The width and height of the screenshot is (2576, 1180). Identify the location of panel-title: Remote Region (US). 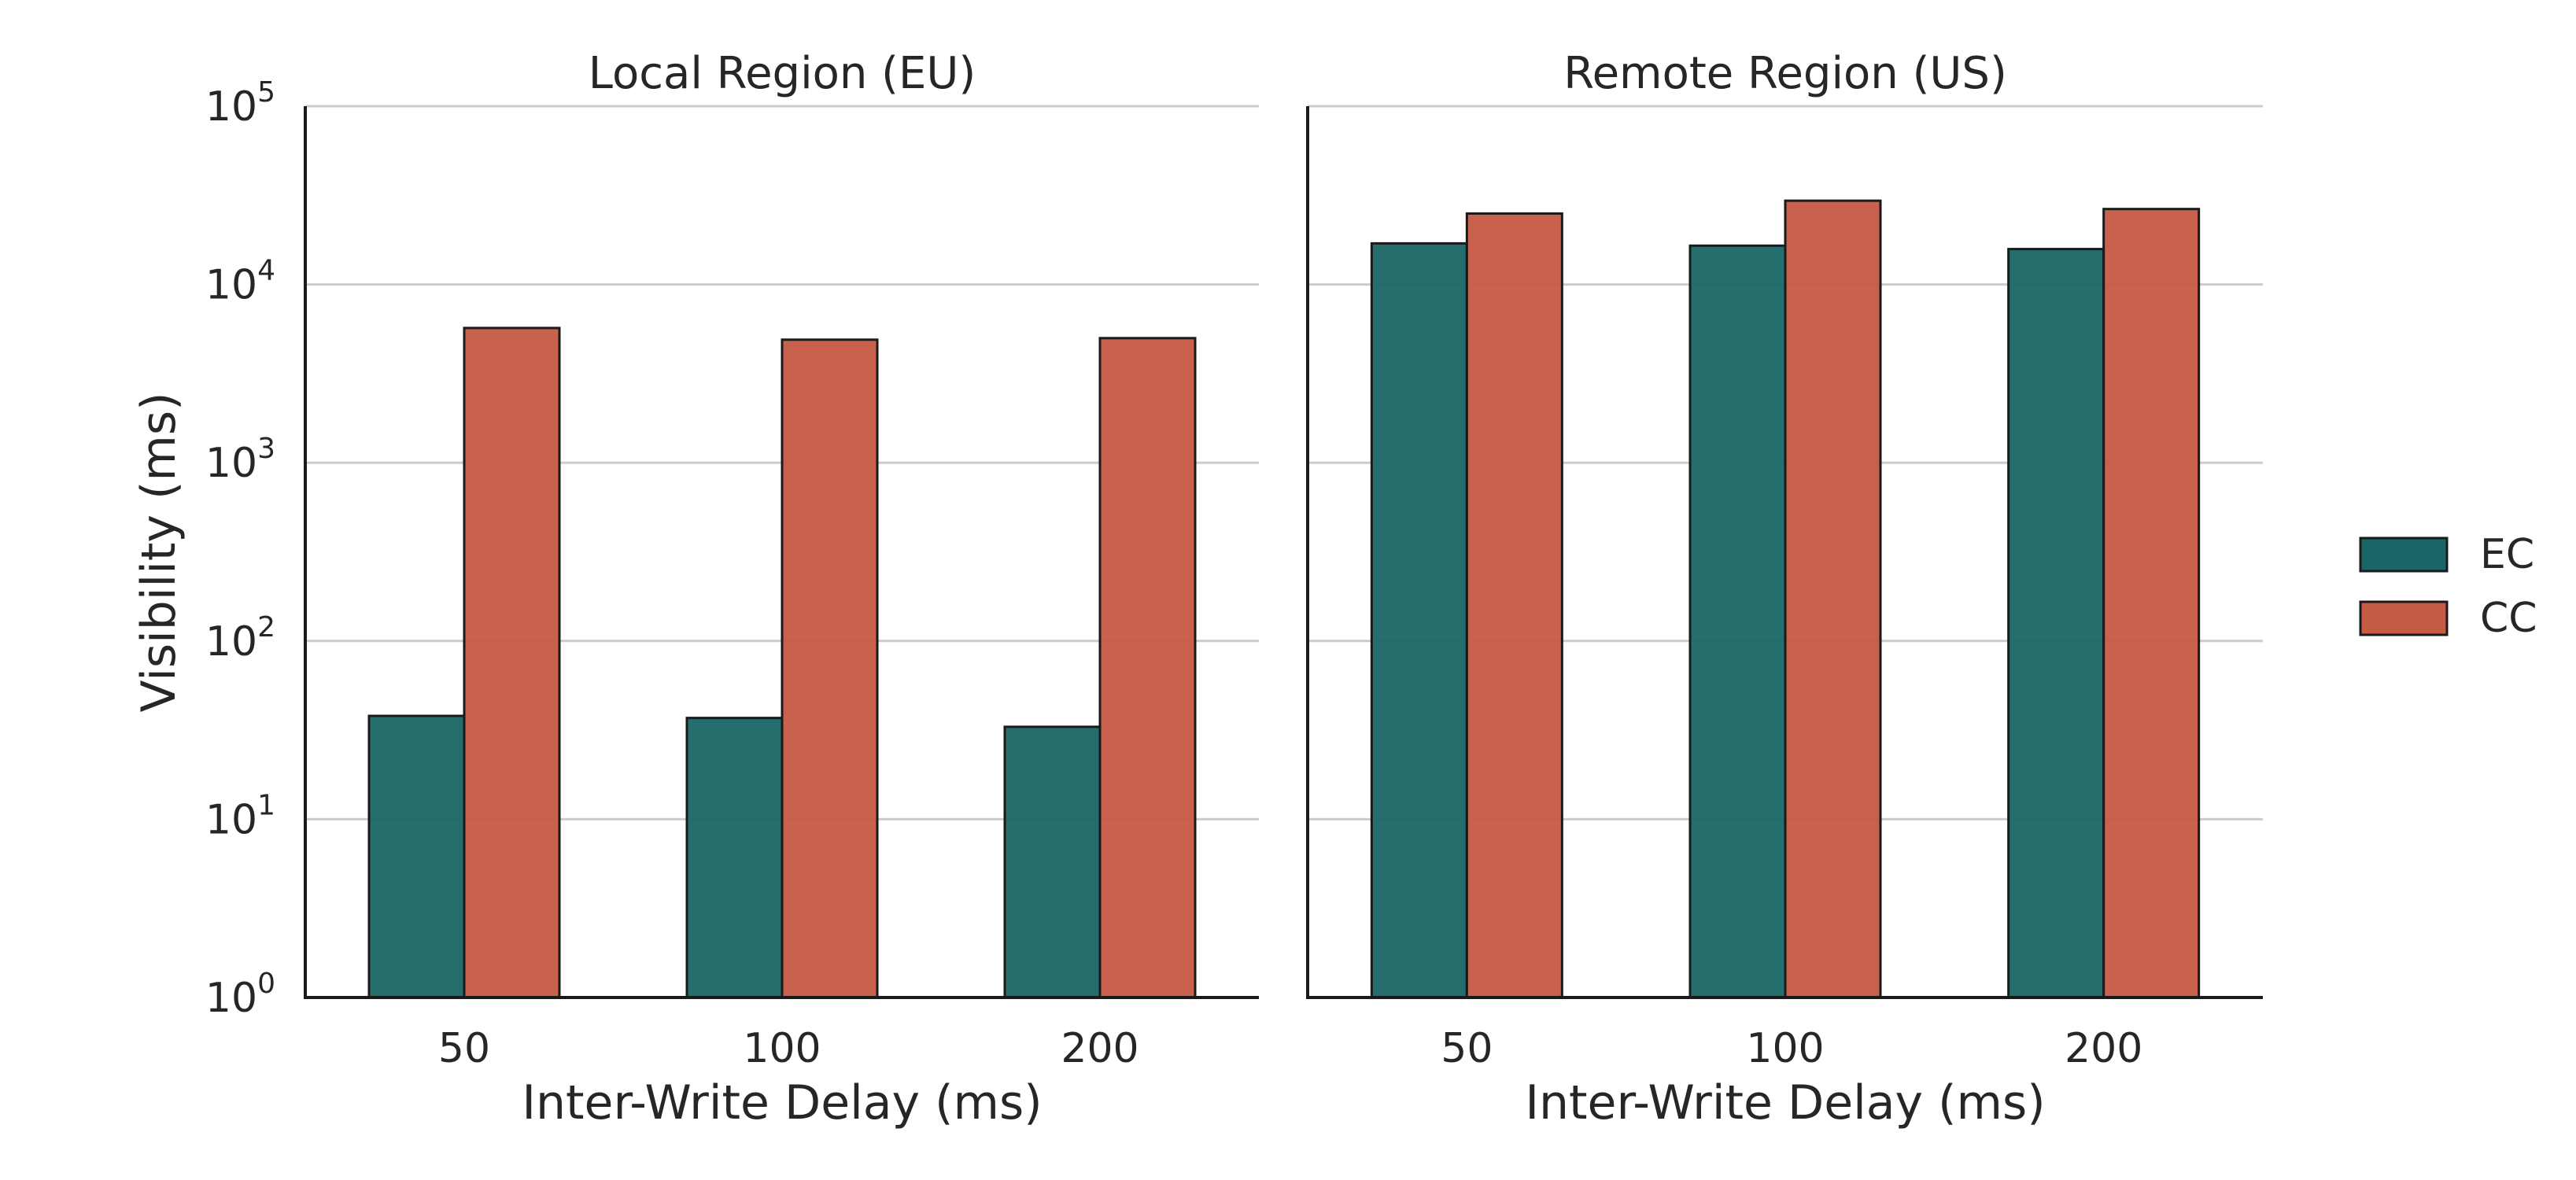
(1785, 73).